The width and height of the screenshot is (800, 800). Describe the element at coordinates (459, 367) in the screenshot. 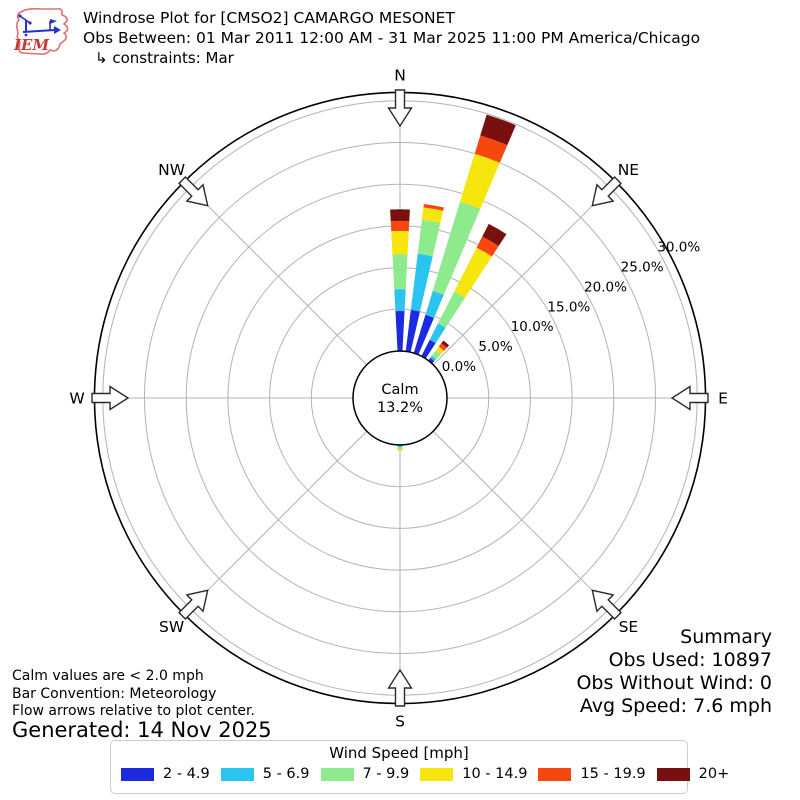

I see `ring-tick-label: 0.0%` at that location.